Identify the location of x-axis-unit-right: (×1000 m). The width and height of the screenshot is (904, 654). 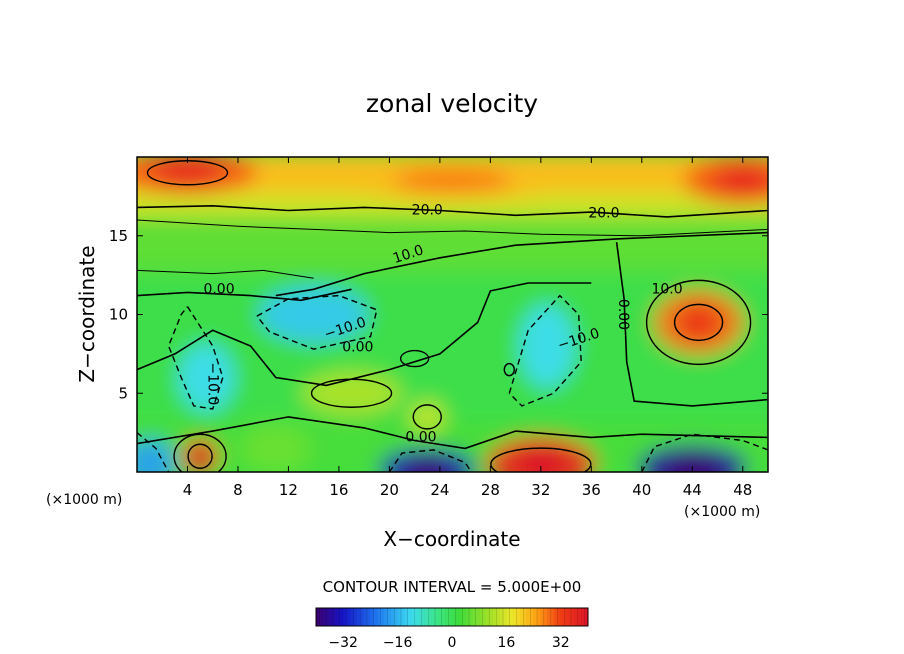
(722, 512).